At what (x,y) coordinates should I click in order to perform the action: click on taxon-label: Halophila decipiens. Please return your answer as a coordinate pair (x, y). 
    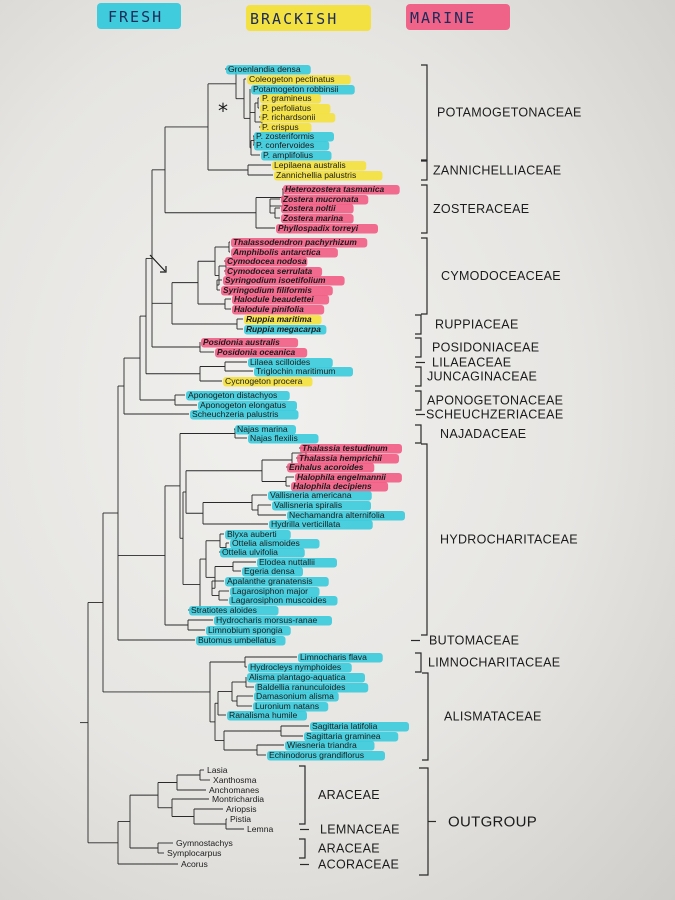
    Looking at the image, I should click on (332, 486).